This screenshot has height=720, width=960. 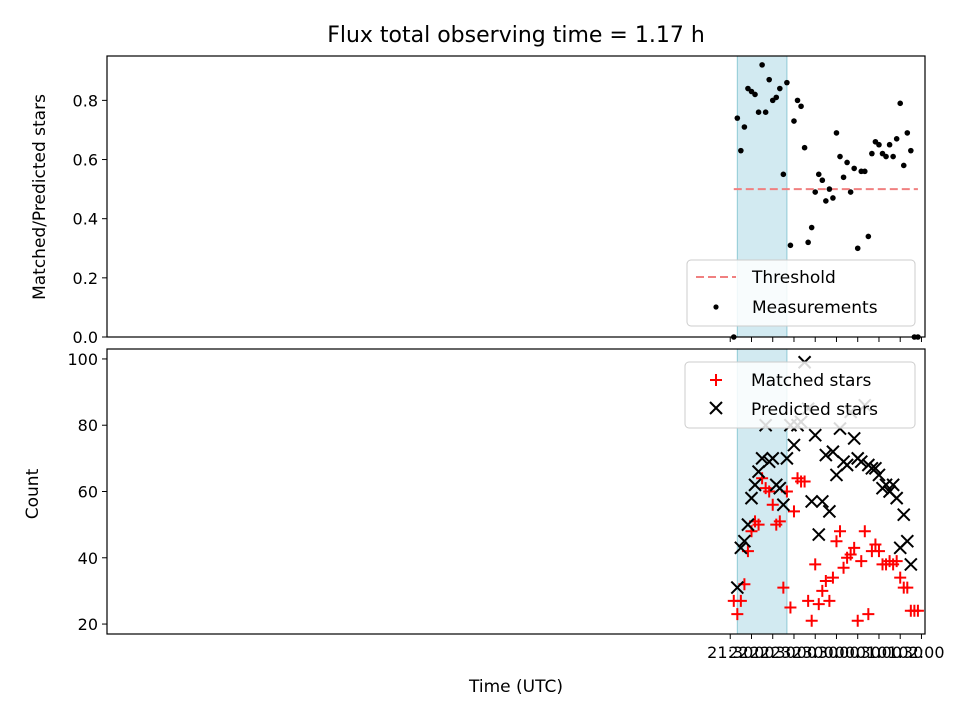 What do you see at coordinates (716, 307) in the screenshot?
I see `legend-measurements-swatch` at bounding box center [716, 307].